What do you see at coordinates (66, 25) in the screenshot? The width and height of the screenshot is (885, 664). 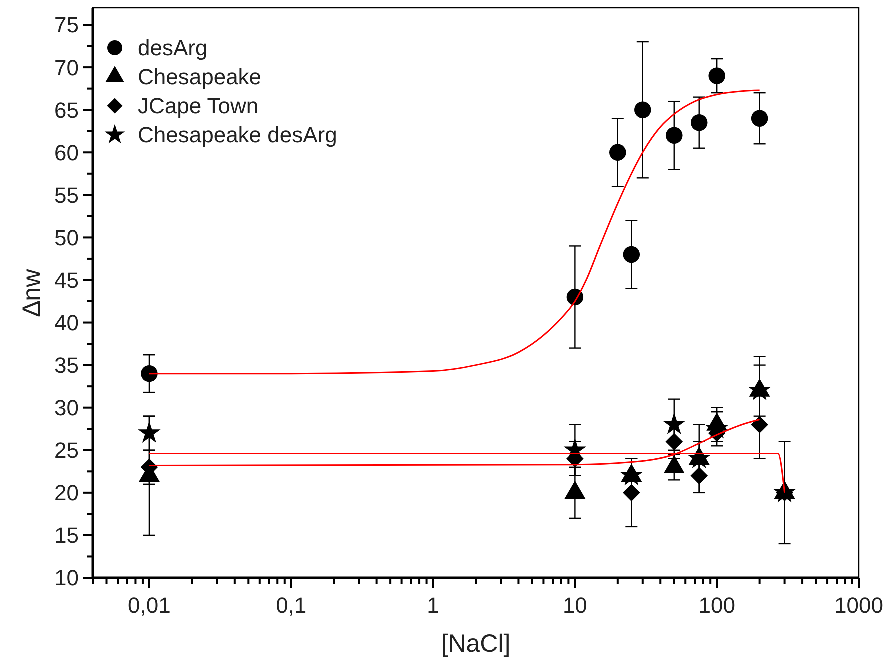 I see `y-tick-label: 75` at bounding box center [66, 25].